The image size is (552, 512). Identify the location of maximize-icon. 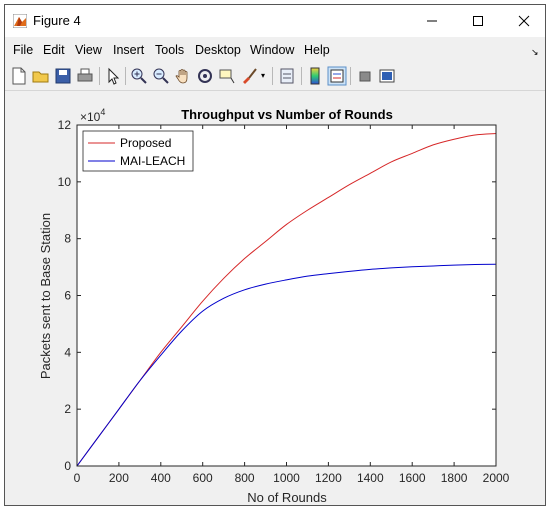
(478, 21).